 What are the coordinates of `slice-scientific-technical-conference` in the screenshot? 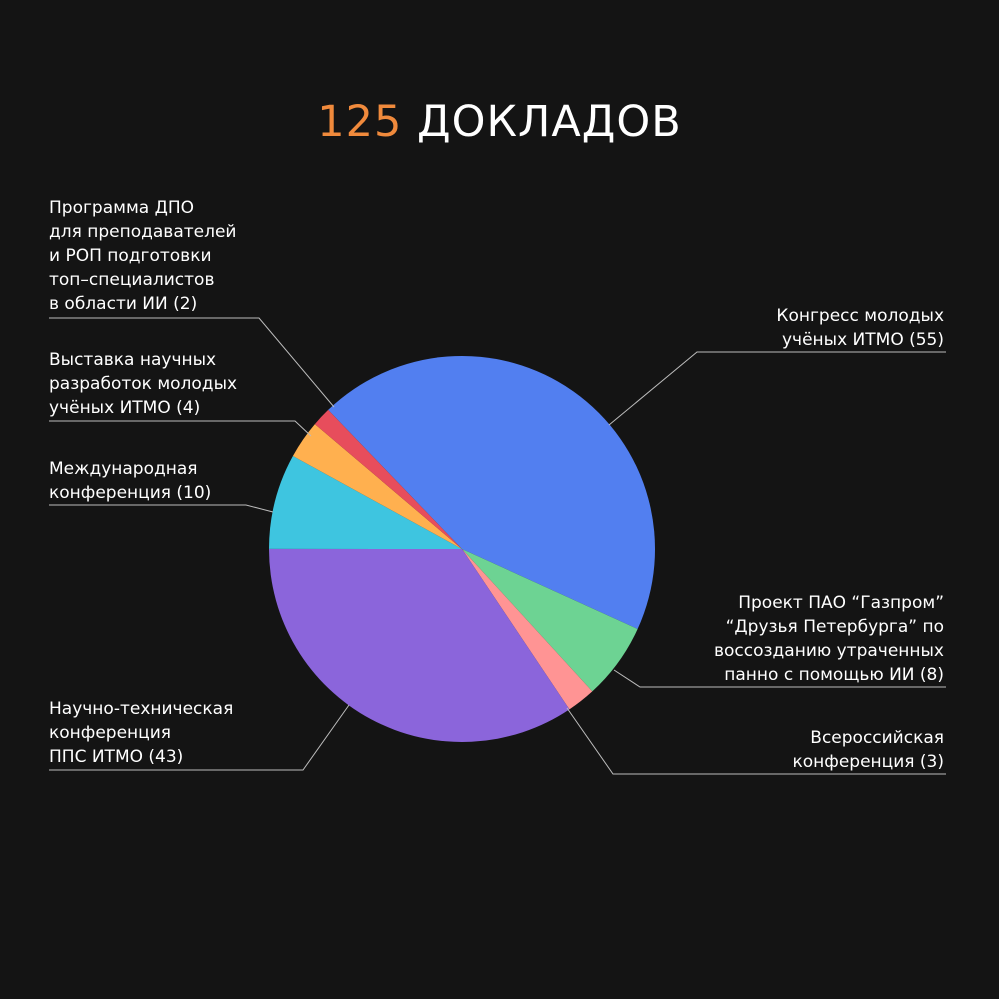 It's located at (419, 645).